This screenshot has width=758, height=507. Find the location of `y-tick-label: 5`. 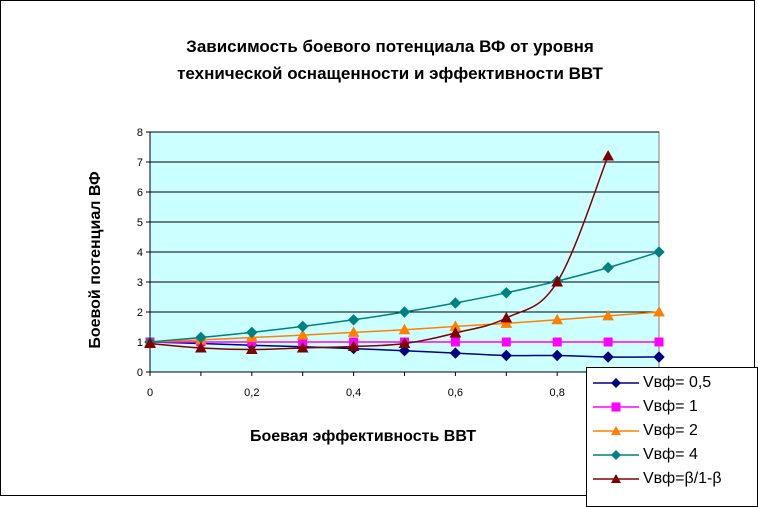

y-tick-label: 5 is located at coordinates (140, 223).